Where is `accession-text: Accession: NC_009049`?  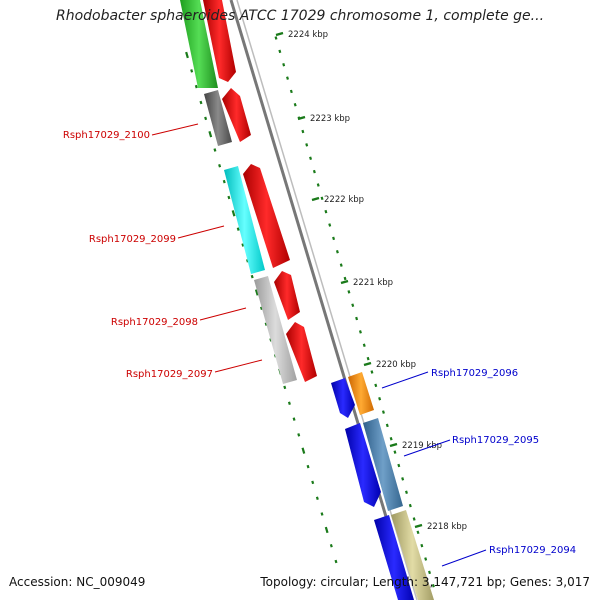 accession-text: Accession: NC_009049 is located at coordinates (77, 582).